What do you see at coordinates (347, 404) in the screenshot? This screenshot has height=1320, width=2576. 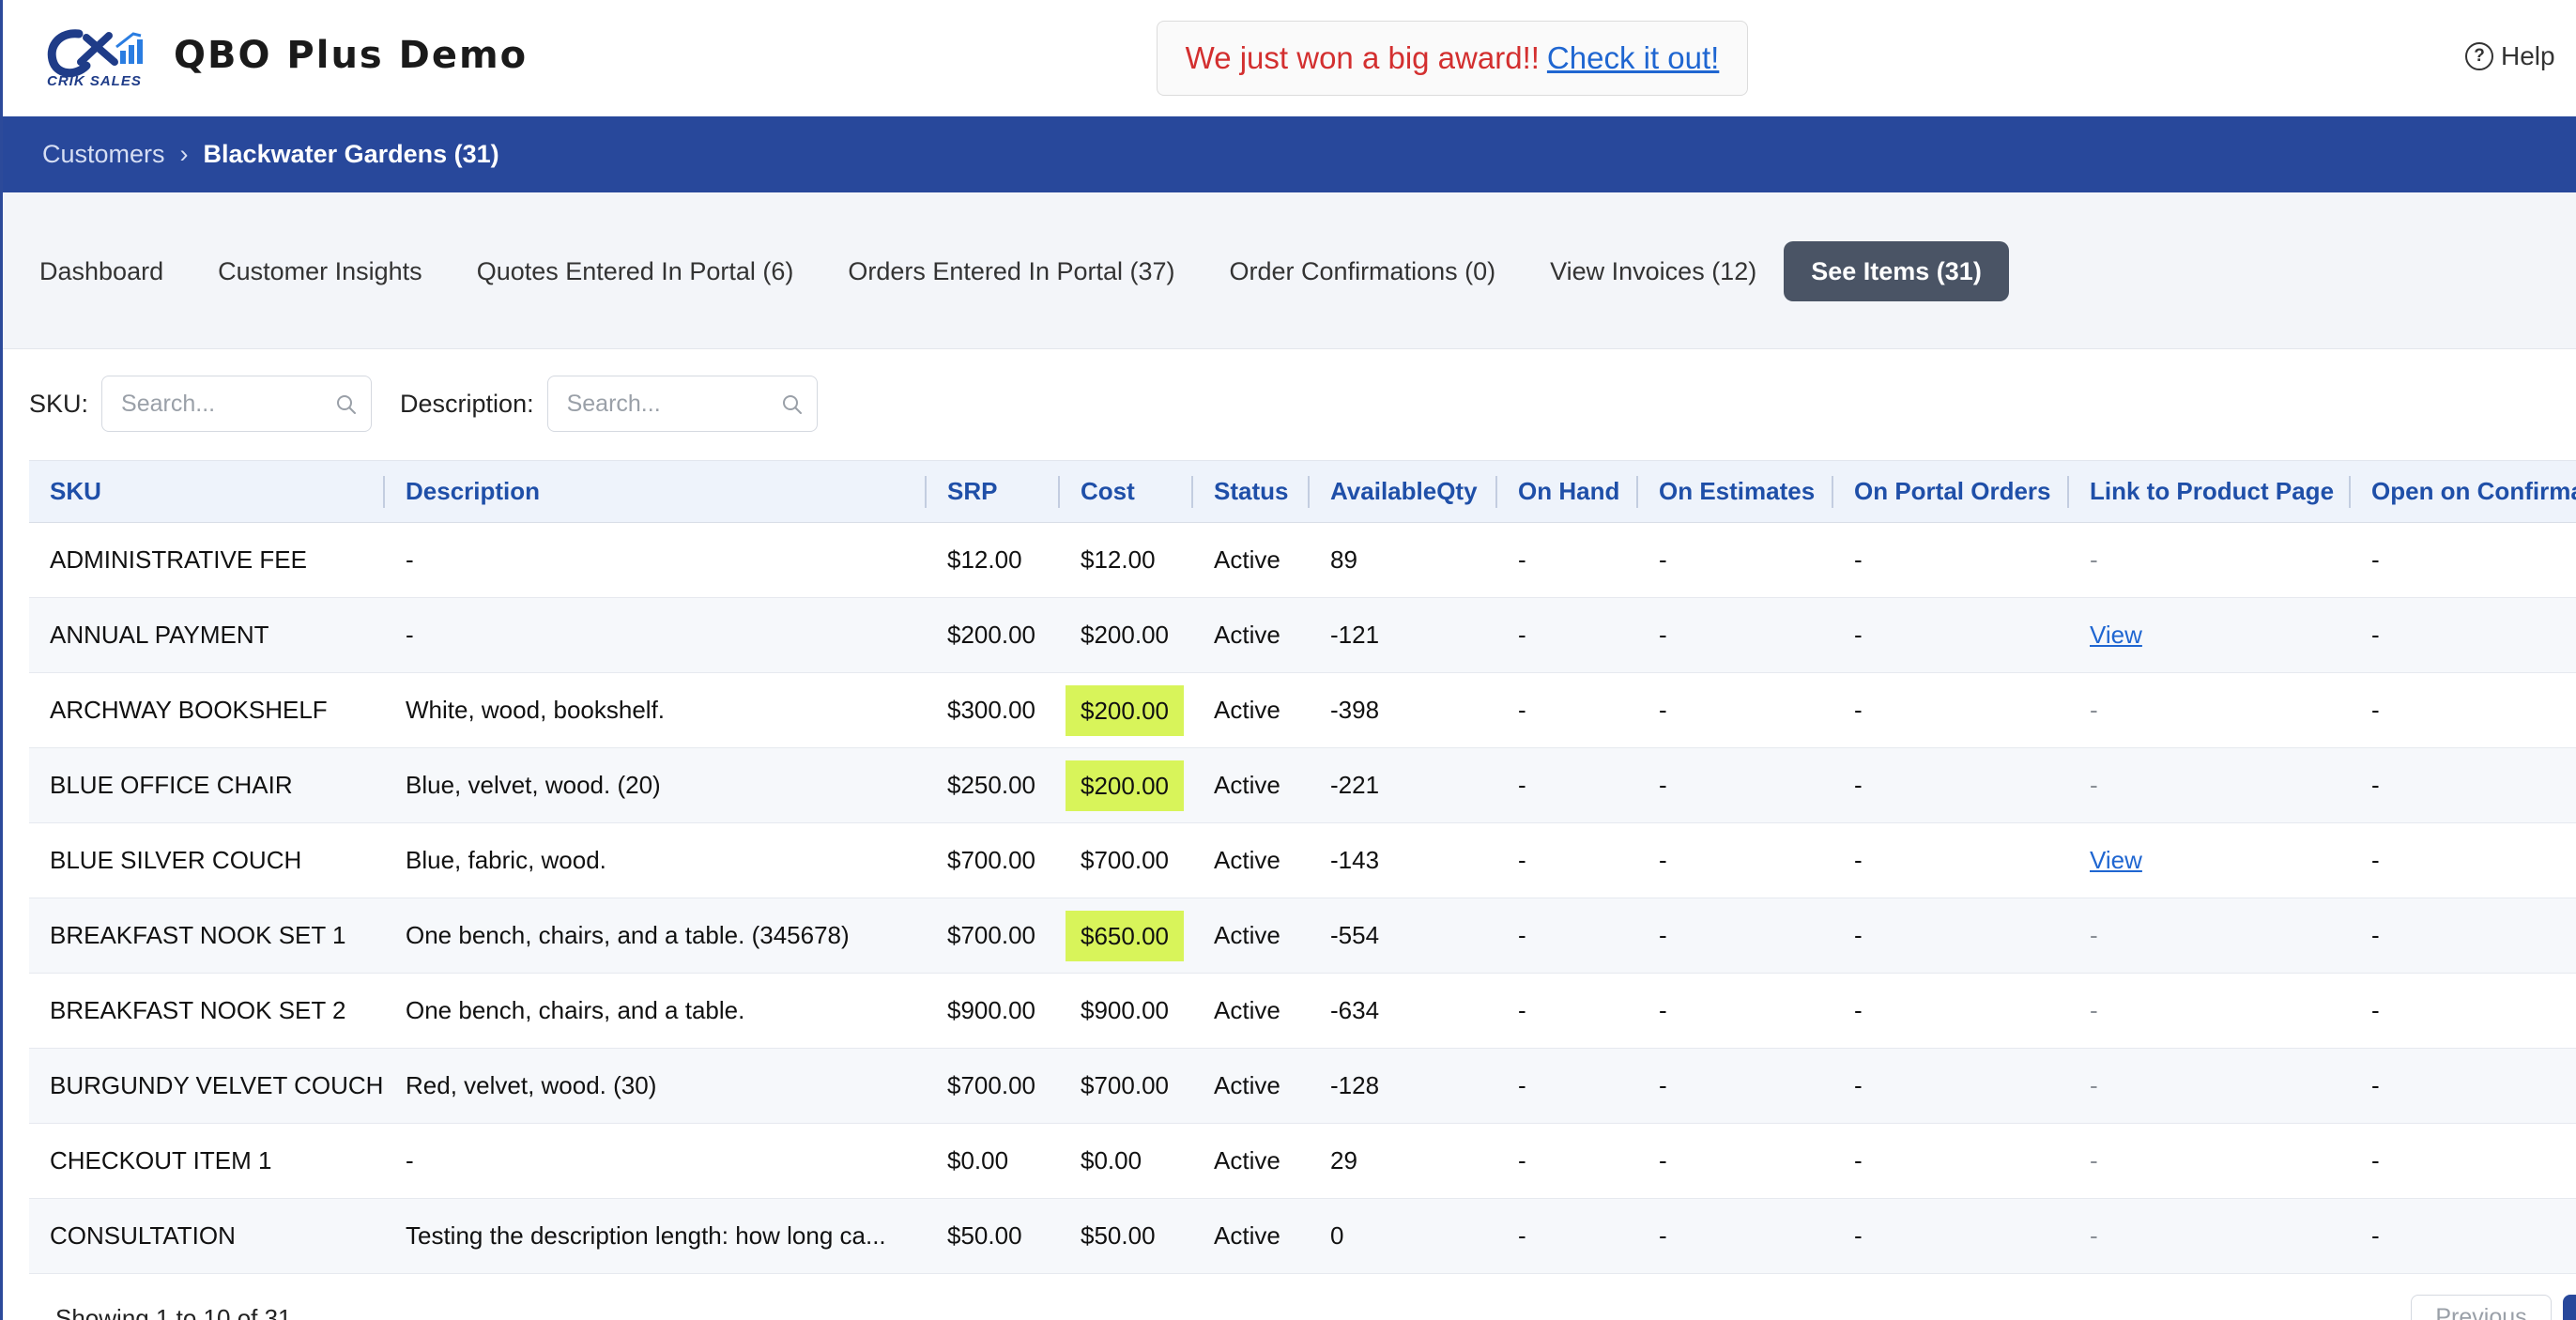 I see `search-icon` at bounding box center [347, 404].